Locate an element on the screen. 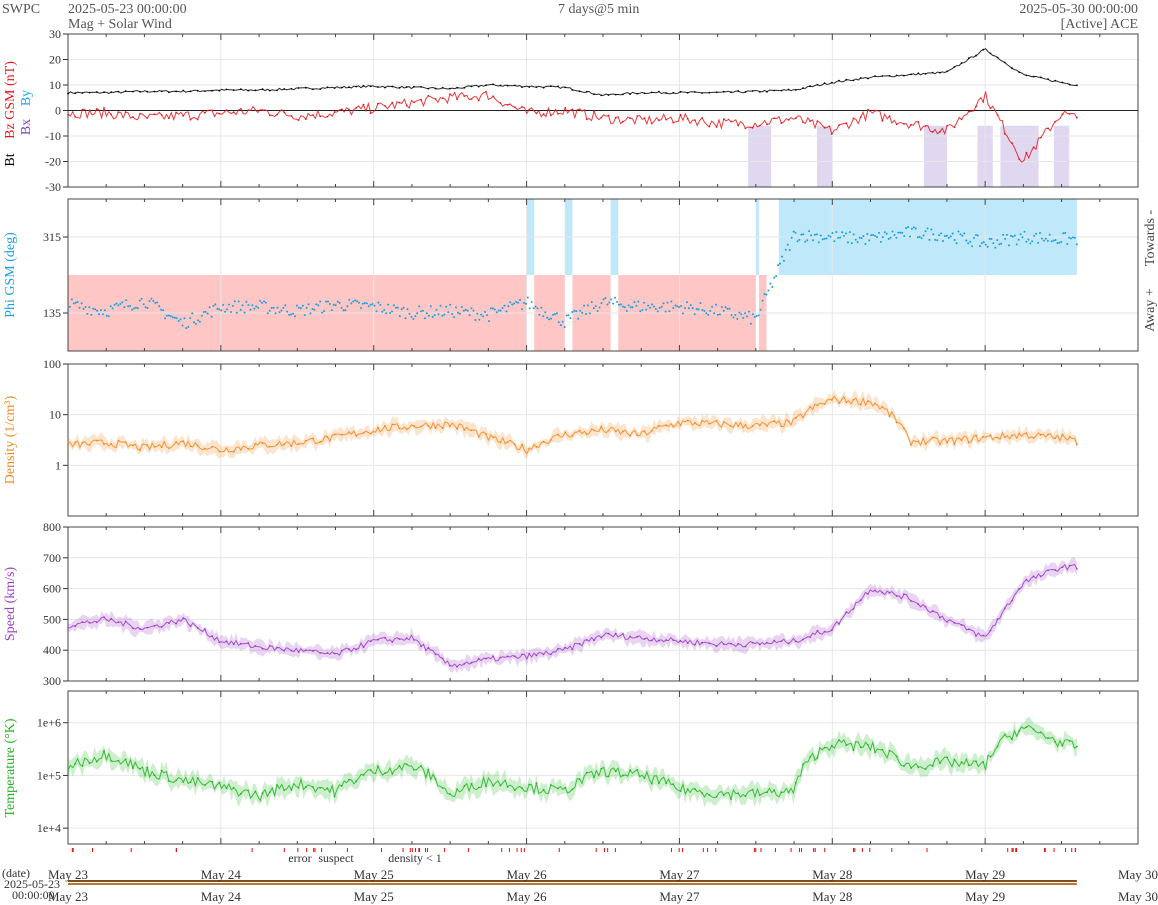 The width and height of the screenshot is (1158, 905). day-label-bottom: May 29 is located at coordinates (985, 896).